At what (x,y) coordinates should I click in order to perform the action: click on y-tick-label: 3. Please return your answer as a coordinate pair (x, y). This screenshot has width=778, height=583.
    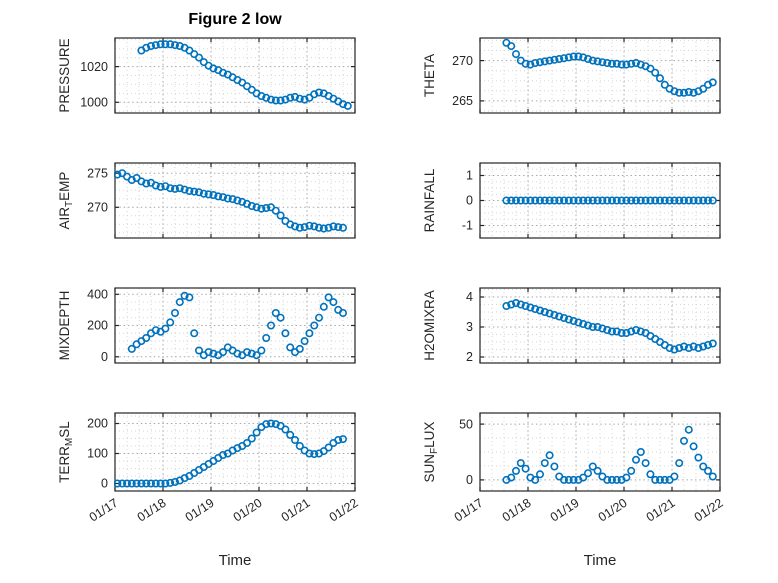
    Looking at the image, I should click on (469, 327).